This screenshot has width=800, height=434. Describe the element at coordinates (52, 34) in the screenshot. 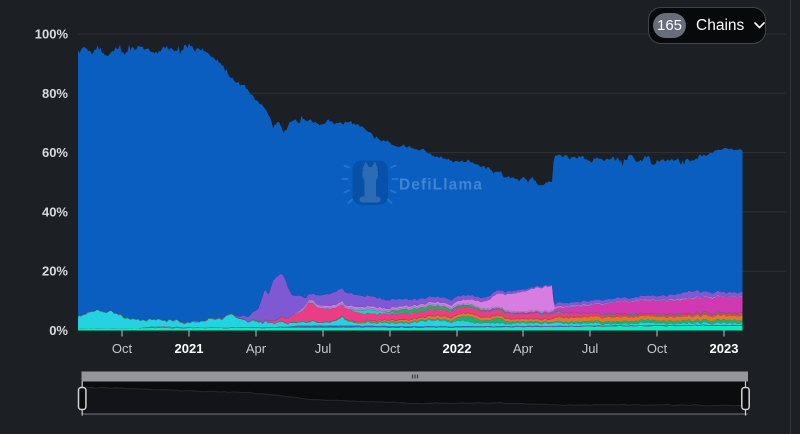

I see `svg-text: 100%` at that location.